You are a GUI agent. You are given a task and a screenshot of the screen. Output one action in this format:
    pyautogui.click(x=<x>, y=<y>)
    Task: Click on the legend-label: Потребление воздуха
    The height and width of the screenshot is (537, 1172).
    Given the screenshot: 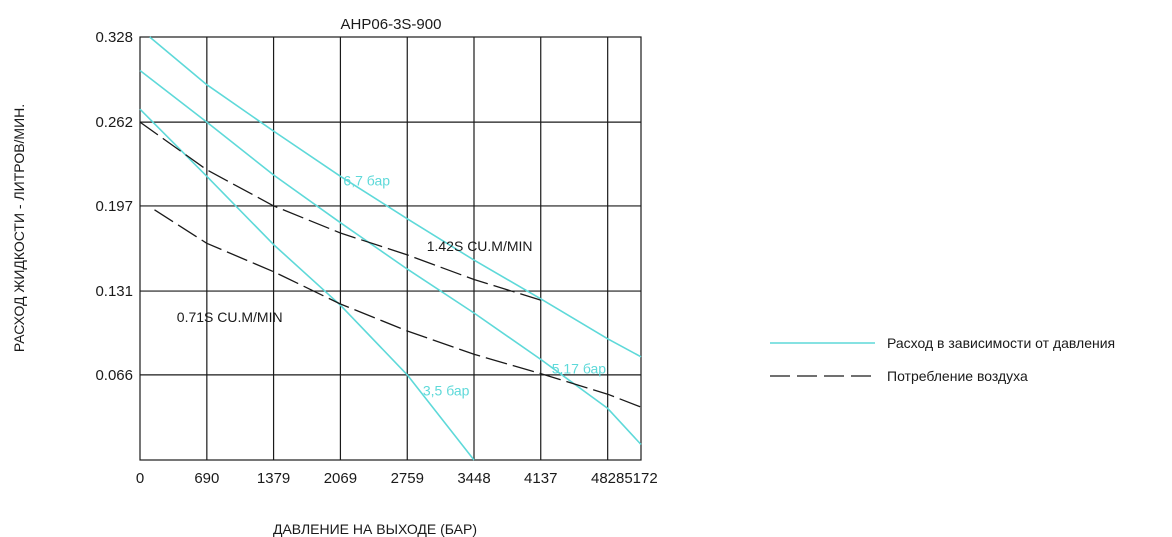 What is the action you would take?
    pyautogui.click(x=957, y=376)
    